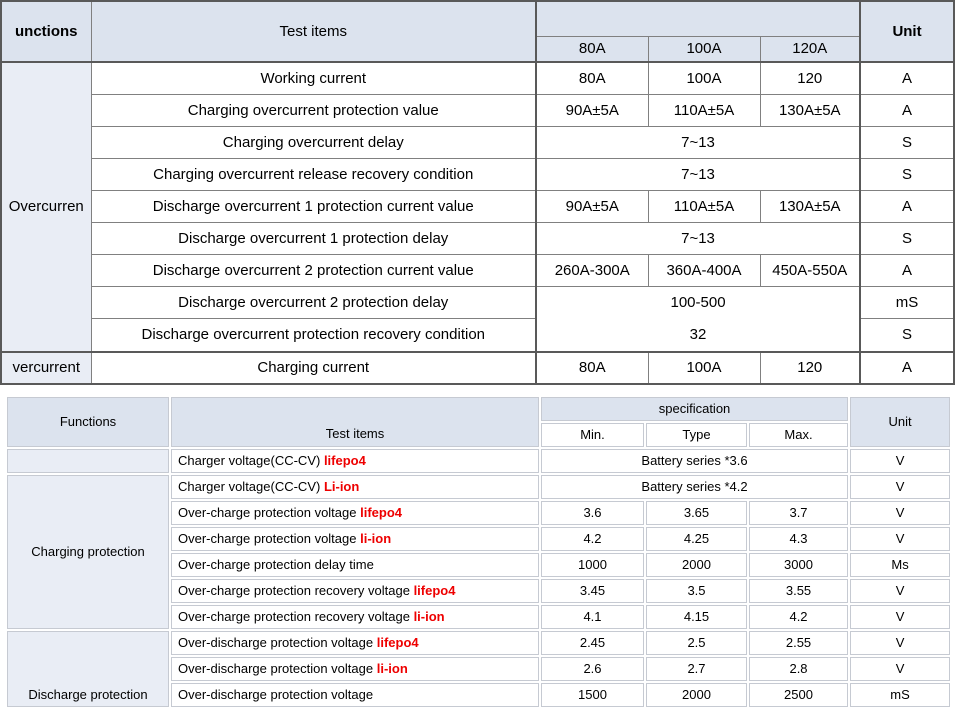 Image resolution: width=960 pixels, height=709 pixels. What do you see at coordinates (799, 590) in the screenshot?
I see `value-cell: 3.55` at bounding box center [799, 590].